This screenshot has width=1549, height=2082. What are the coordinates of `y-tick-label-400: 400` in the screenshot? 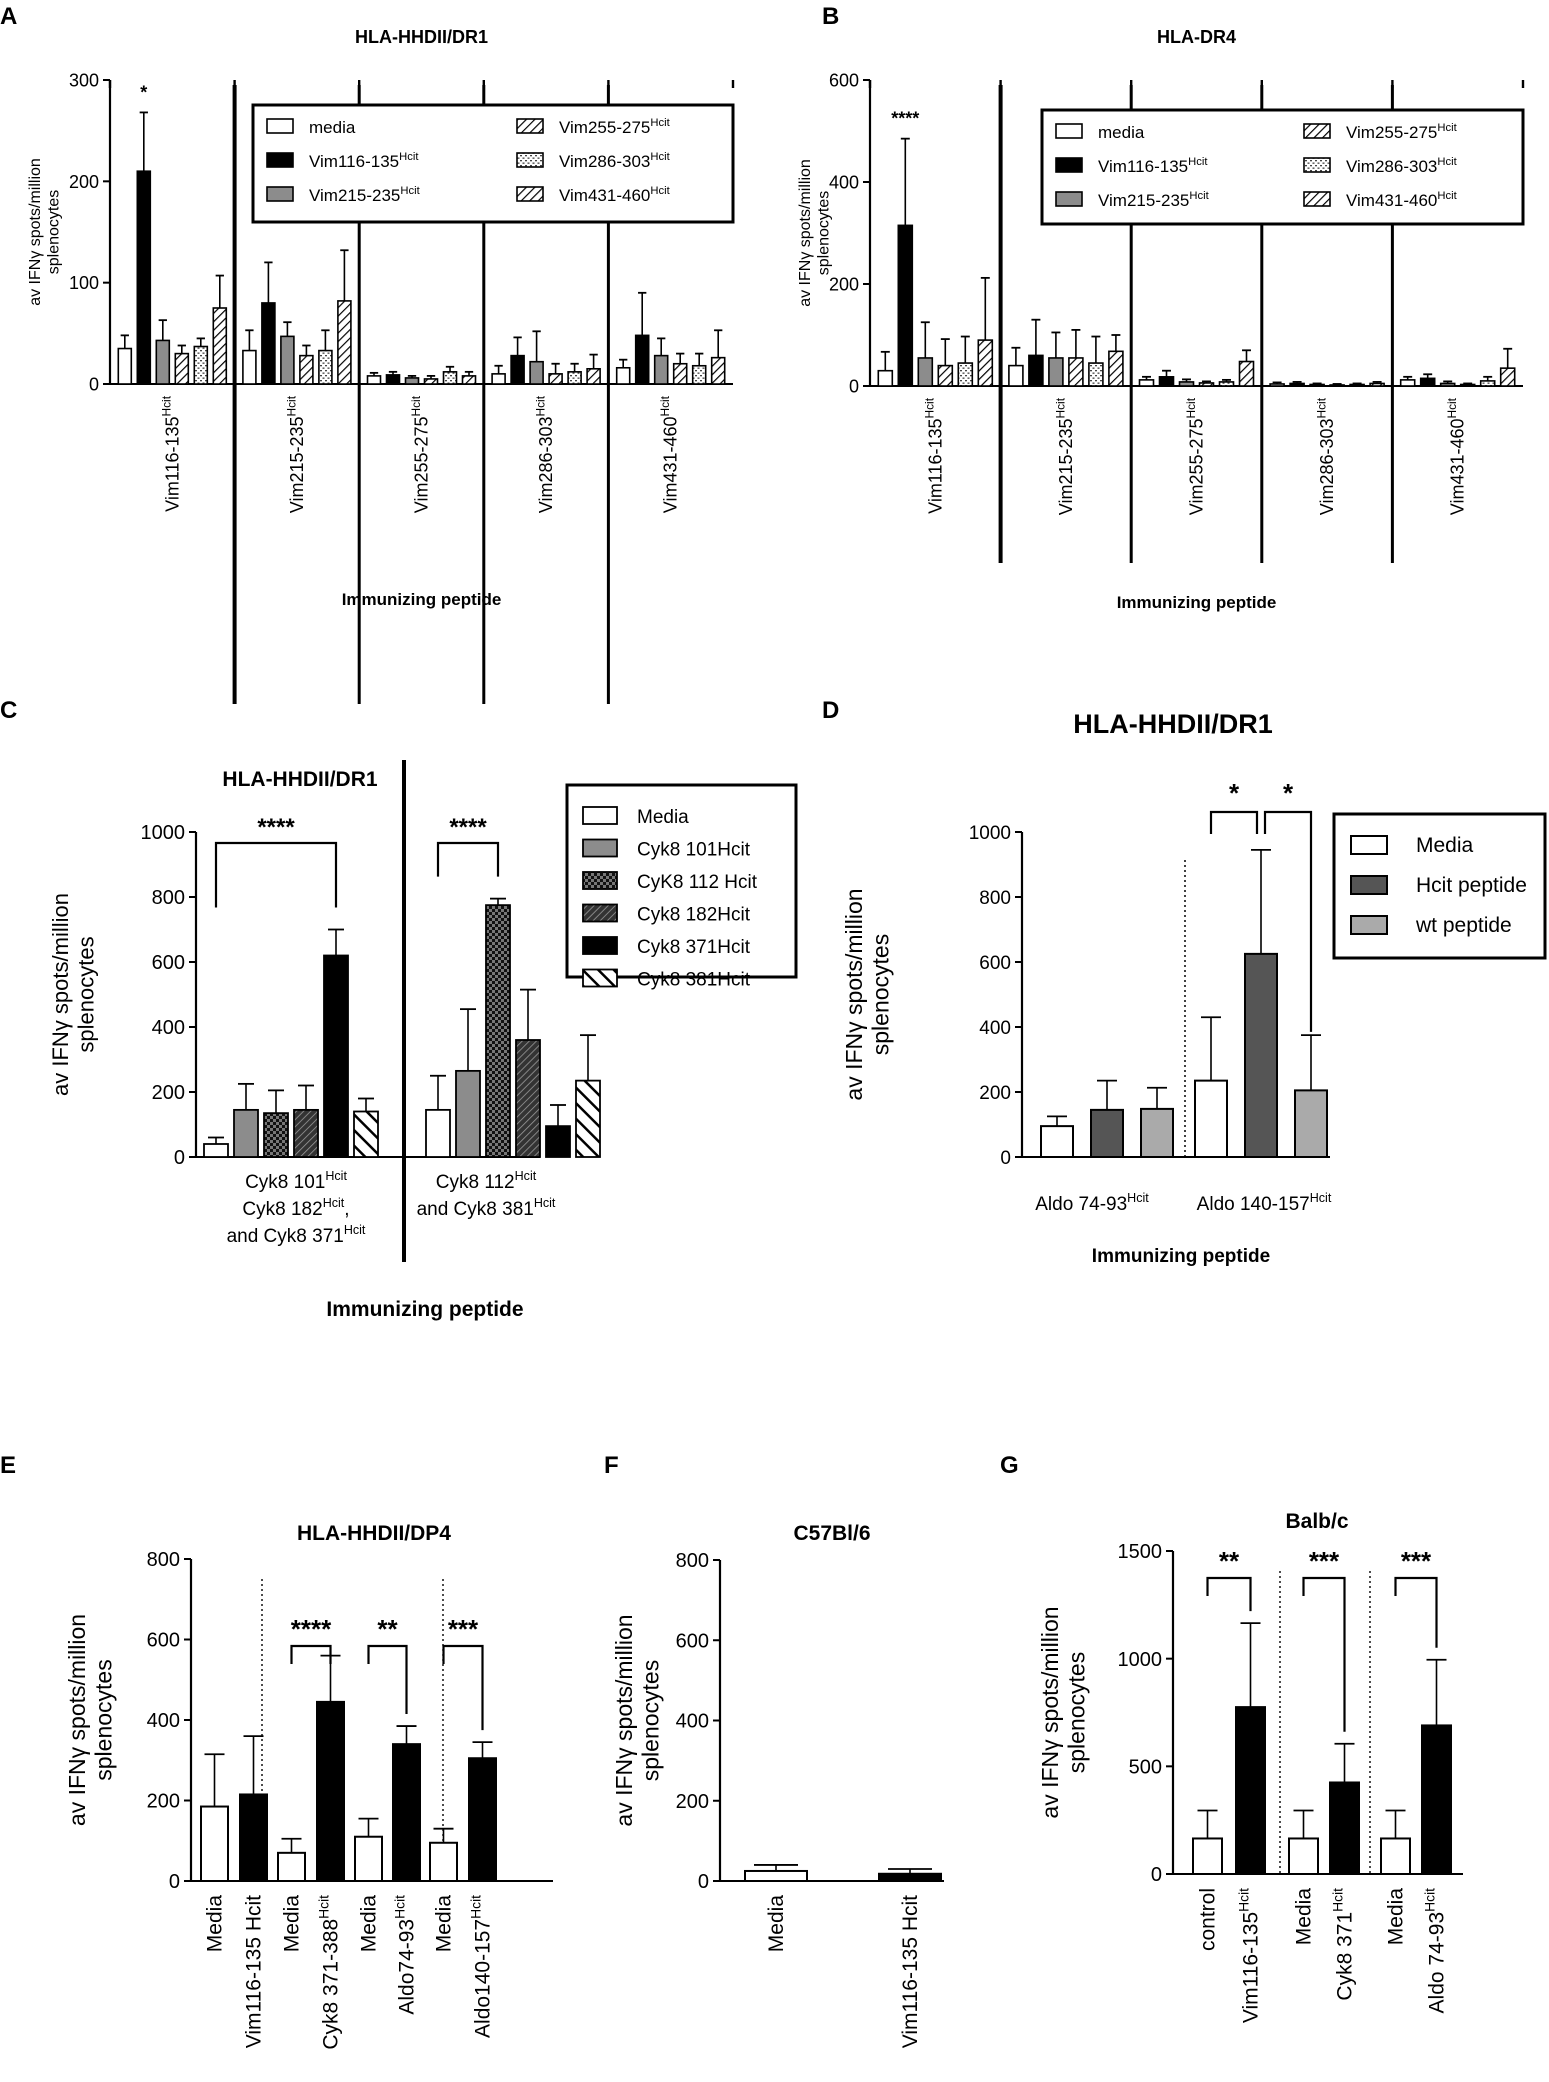 It's located at (168, 1028).